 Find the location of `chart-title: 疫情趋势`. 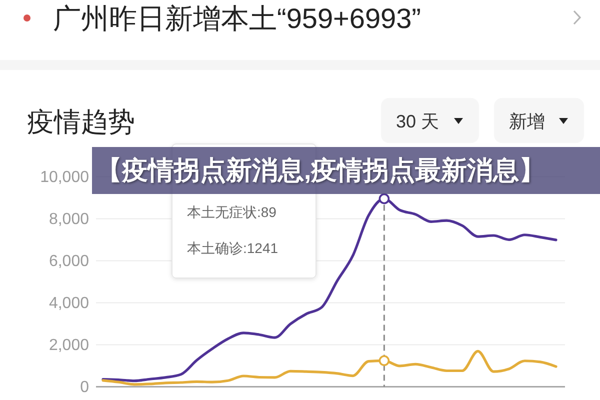

chart-title: 疫情趋势 is located at coordinates (81, 122).